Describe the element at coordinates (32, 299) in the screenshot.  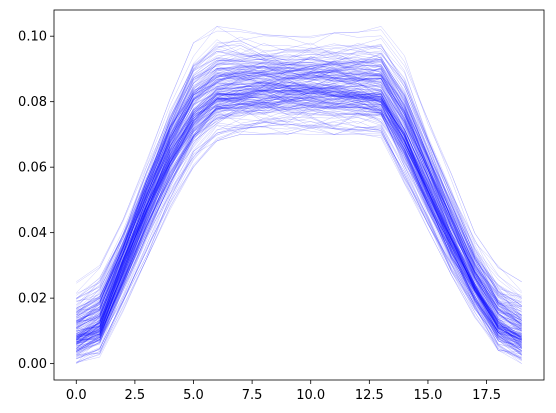
I see `y-tick-label: 0.02` at that location.